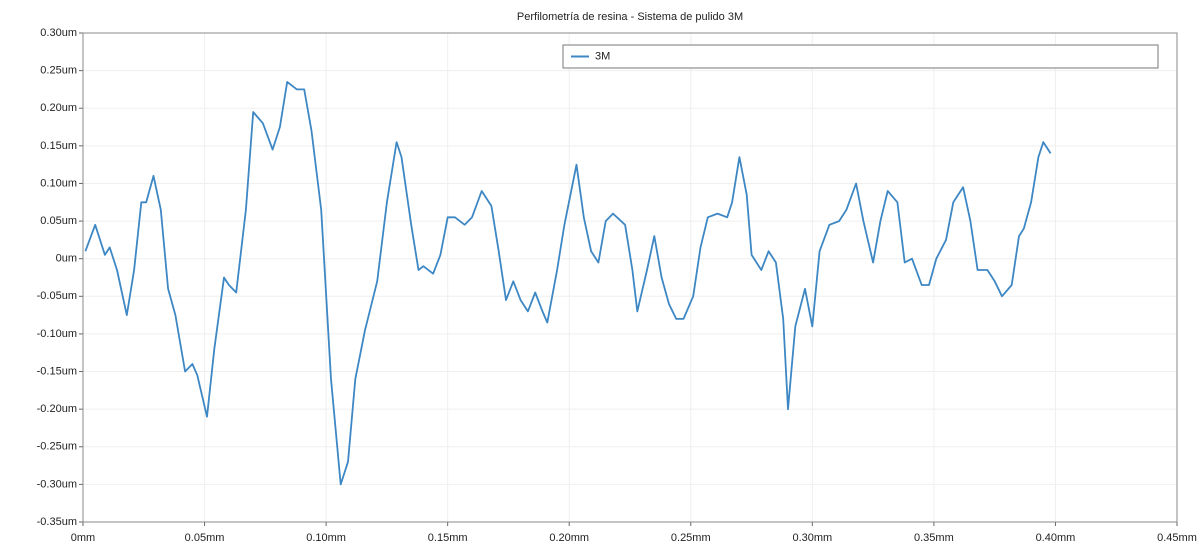  What do you see at coordinates (860, 56) in the screenshot?
I see `legend-box` at bounding box center [860, 56].